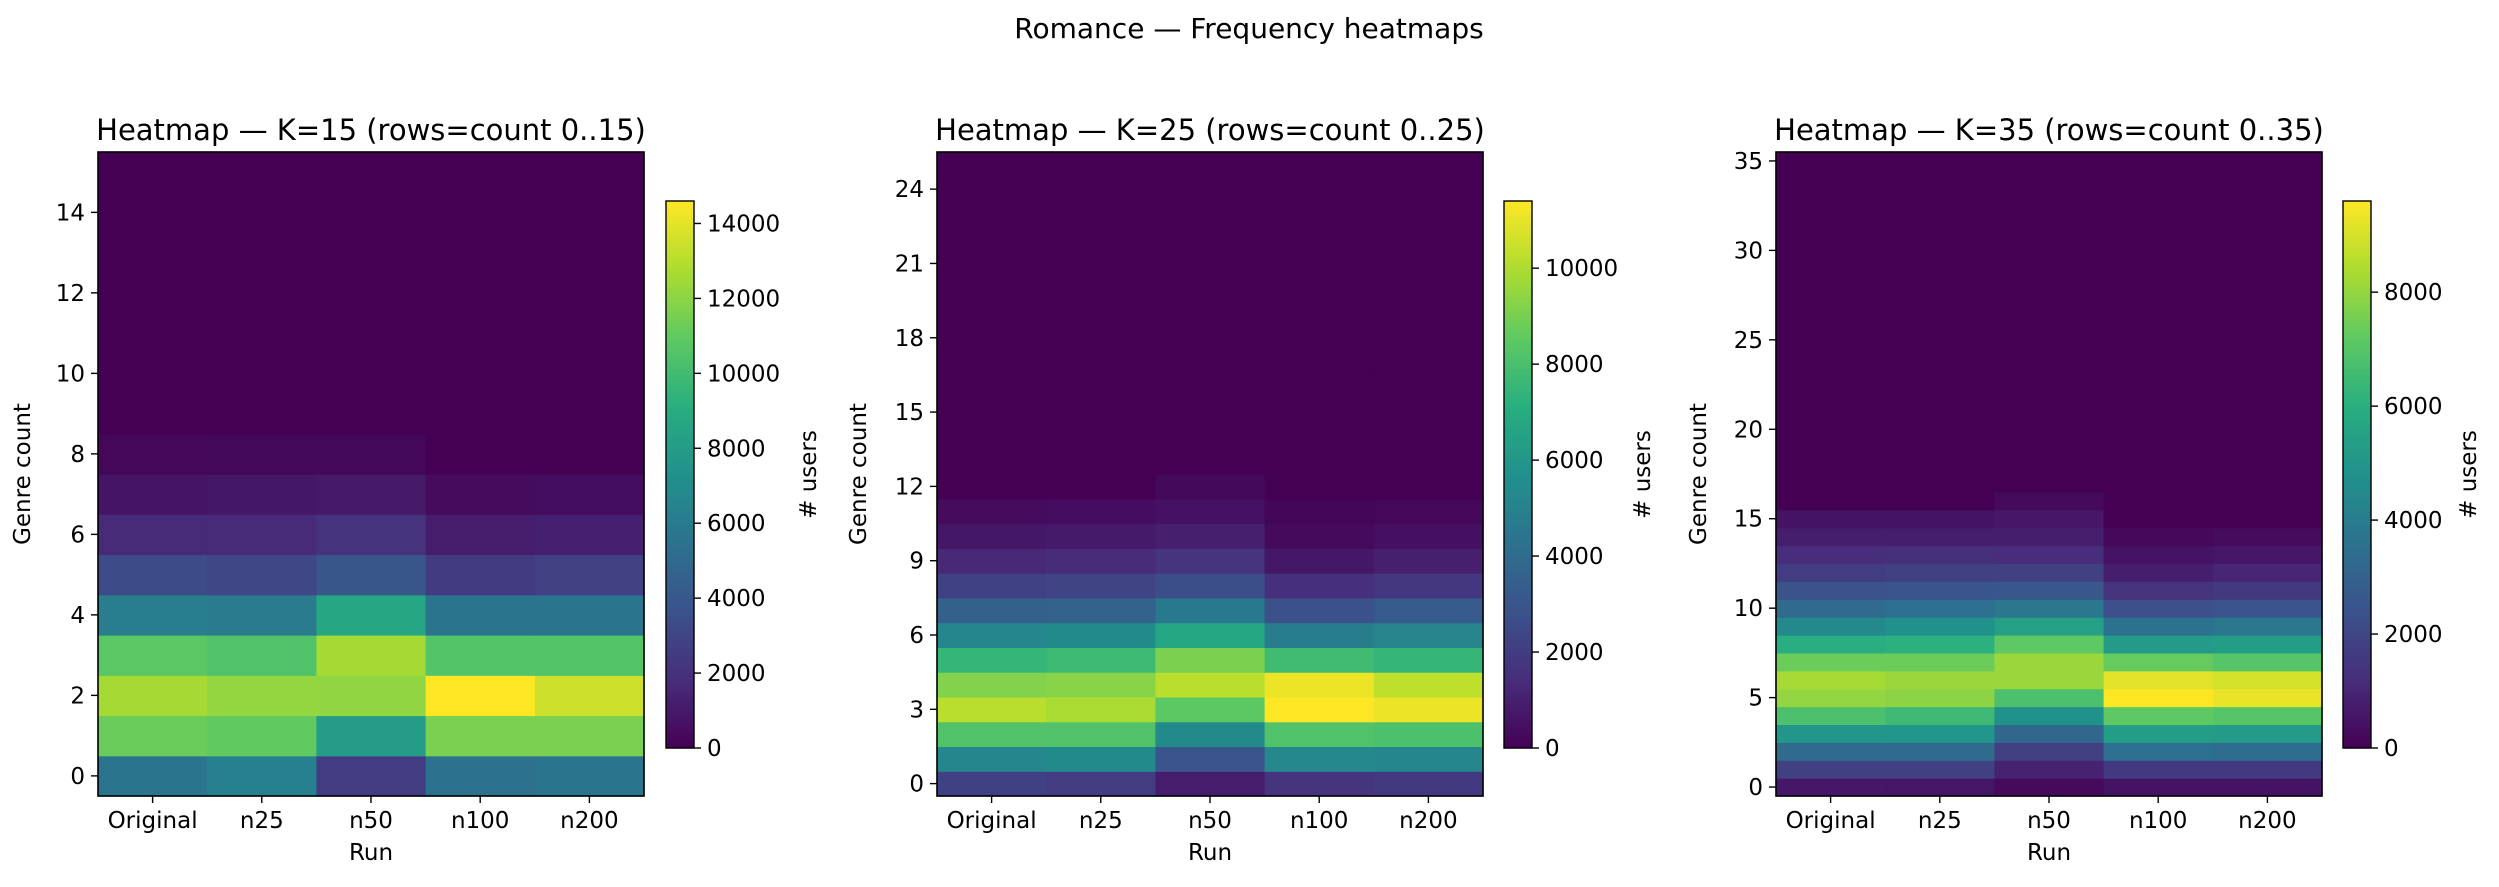 This screenshot has height=887, width=2499. I want to click on y-tick-label: 4, so click(77, 616).